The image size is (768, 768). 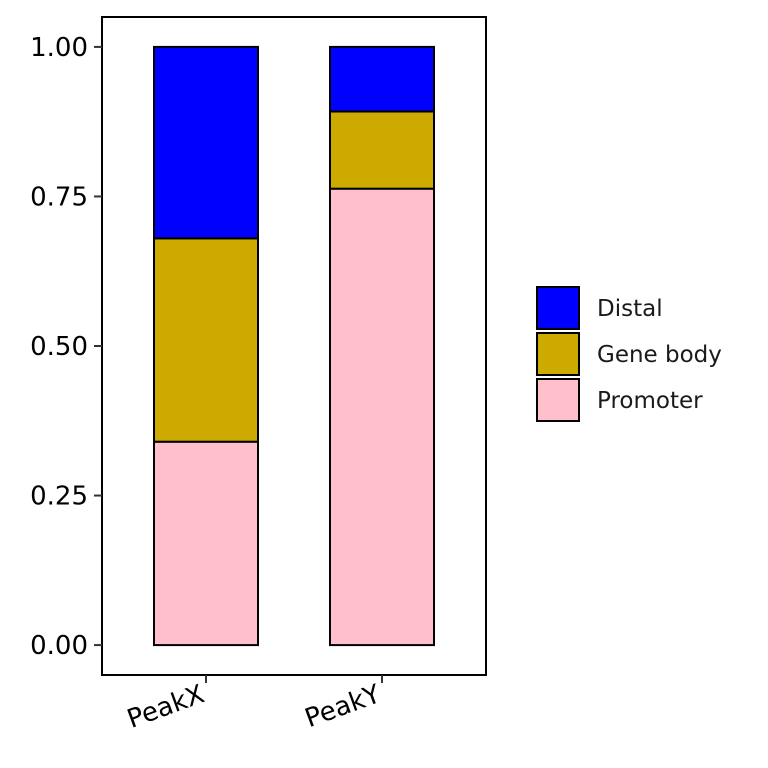 I want to click on legend: Distal Gene body Promoter, so click(x=629, y=354).